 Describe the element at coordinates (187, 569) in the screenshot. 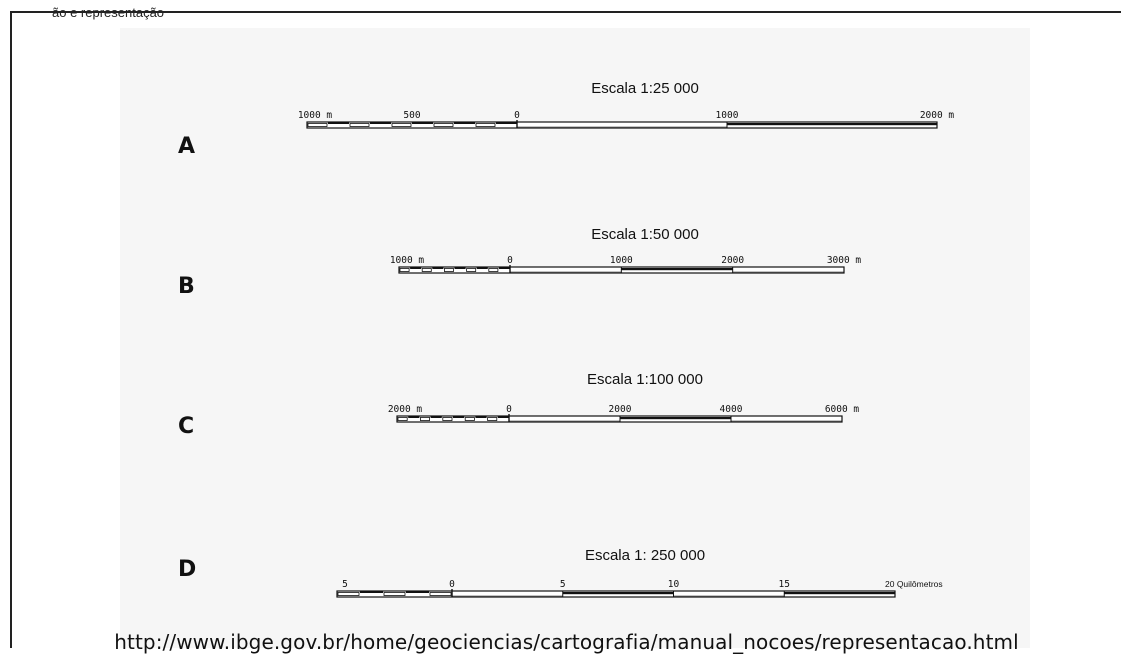

I see `scale-letter: D` at that location.